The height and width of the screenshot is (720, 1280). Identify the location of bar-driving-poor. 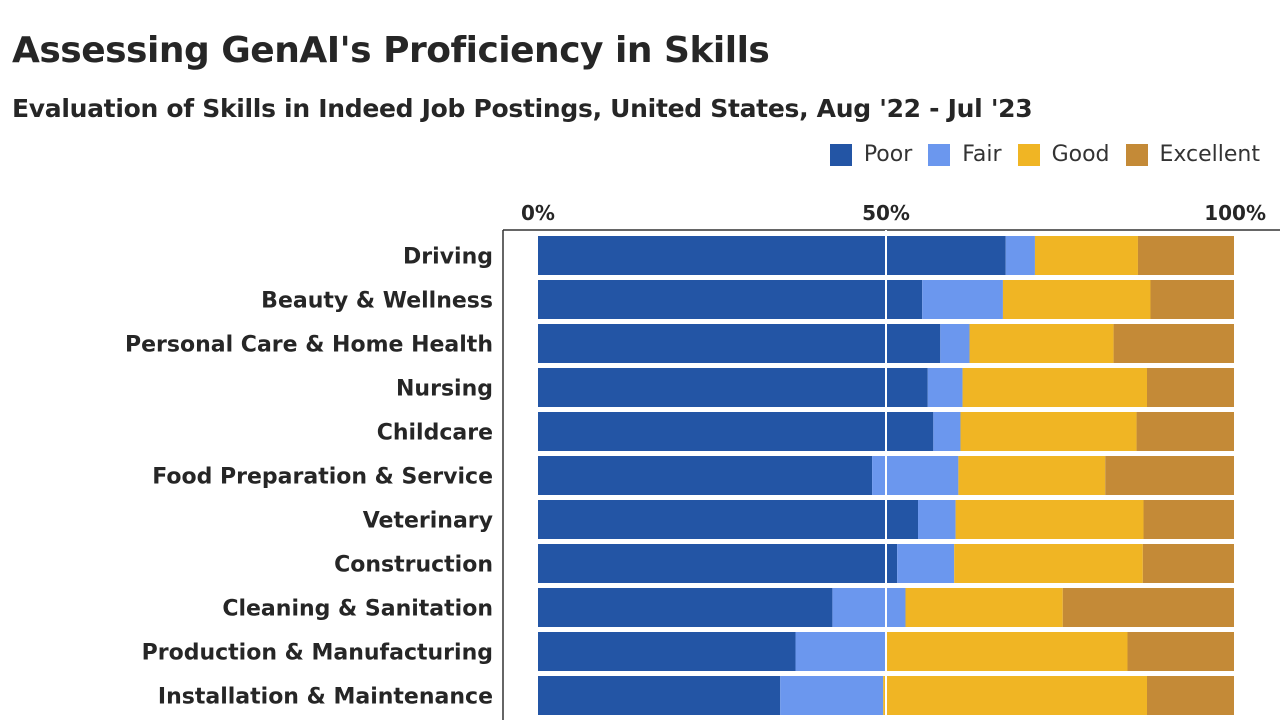
(772, 255).